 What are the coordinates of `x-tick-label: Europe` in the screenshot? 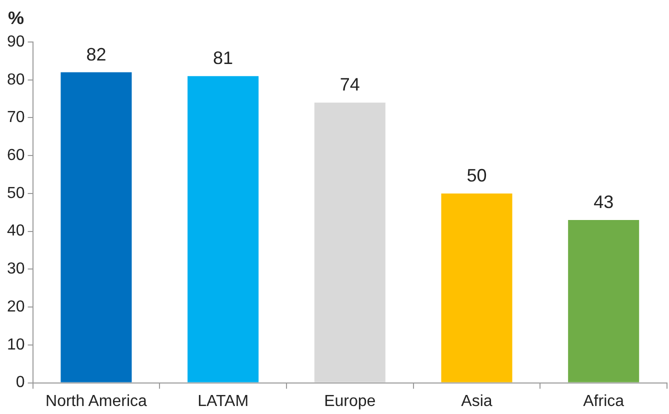 It's located at (350, 401).